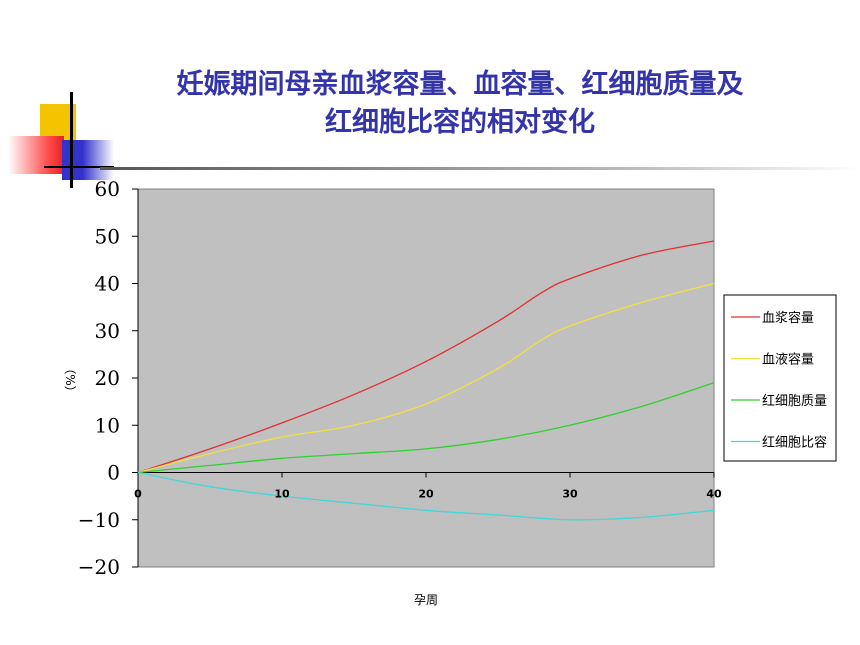 Image resolution: width=860 pixels, height=645 pixels. What do you see at coordinates (788, 318) in the screenshot?
I see `legend-label-1: 血浆容量` at bounding box center [788, 318].